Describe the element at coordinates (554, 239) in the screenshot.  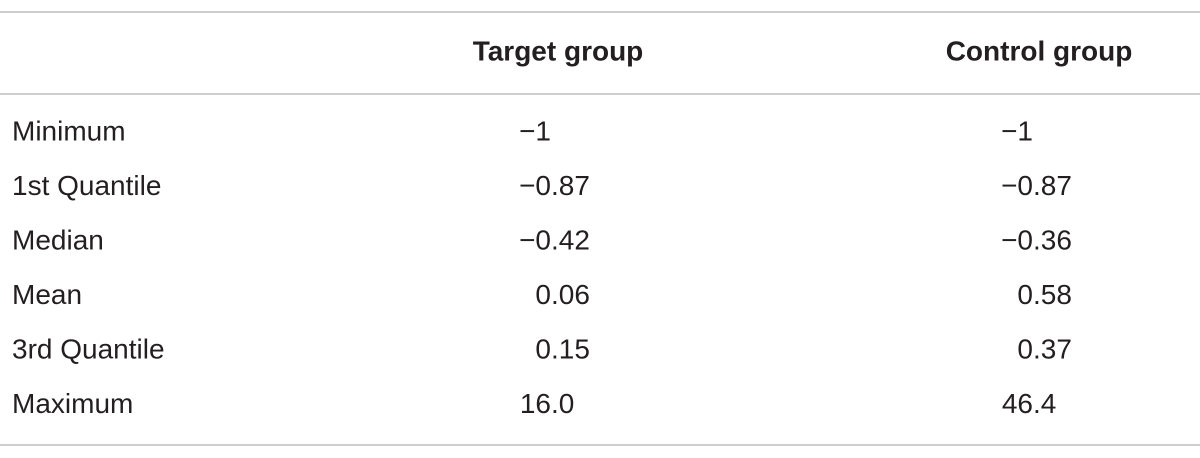
I see `cell-value: −0.42` at that location.